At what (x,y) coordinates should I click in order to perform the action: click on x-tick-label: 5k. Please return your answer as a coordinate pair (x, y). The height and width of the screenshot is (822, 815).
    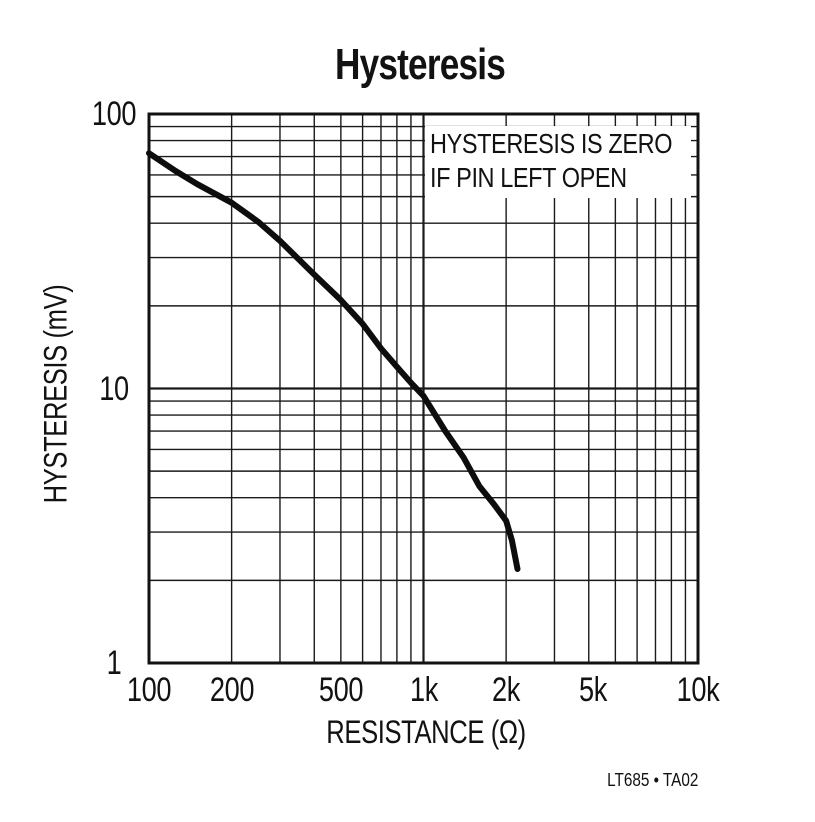
    Looking at the image, I should click on (593, 690).